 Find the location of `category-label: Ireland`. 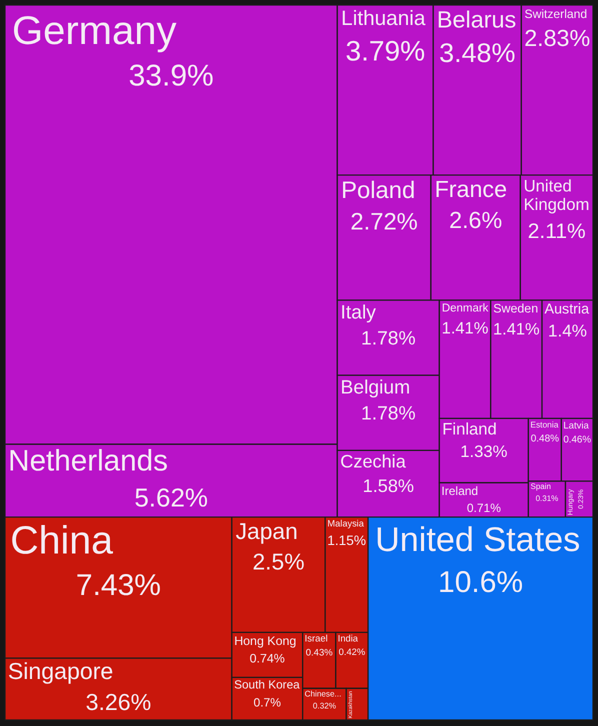

category-label: Ireland is located at coordinates (459, 491).